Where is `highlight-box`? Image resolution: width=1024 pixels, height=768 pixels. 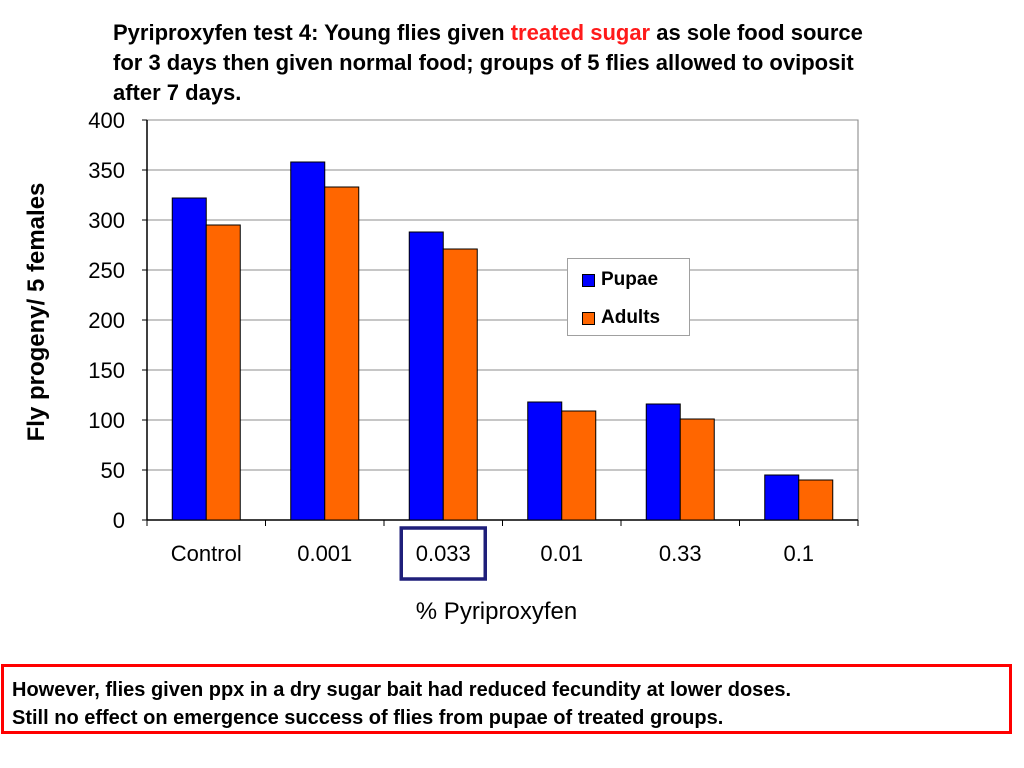
highlight-box is located at coordinates (443, 553).